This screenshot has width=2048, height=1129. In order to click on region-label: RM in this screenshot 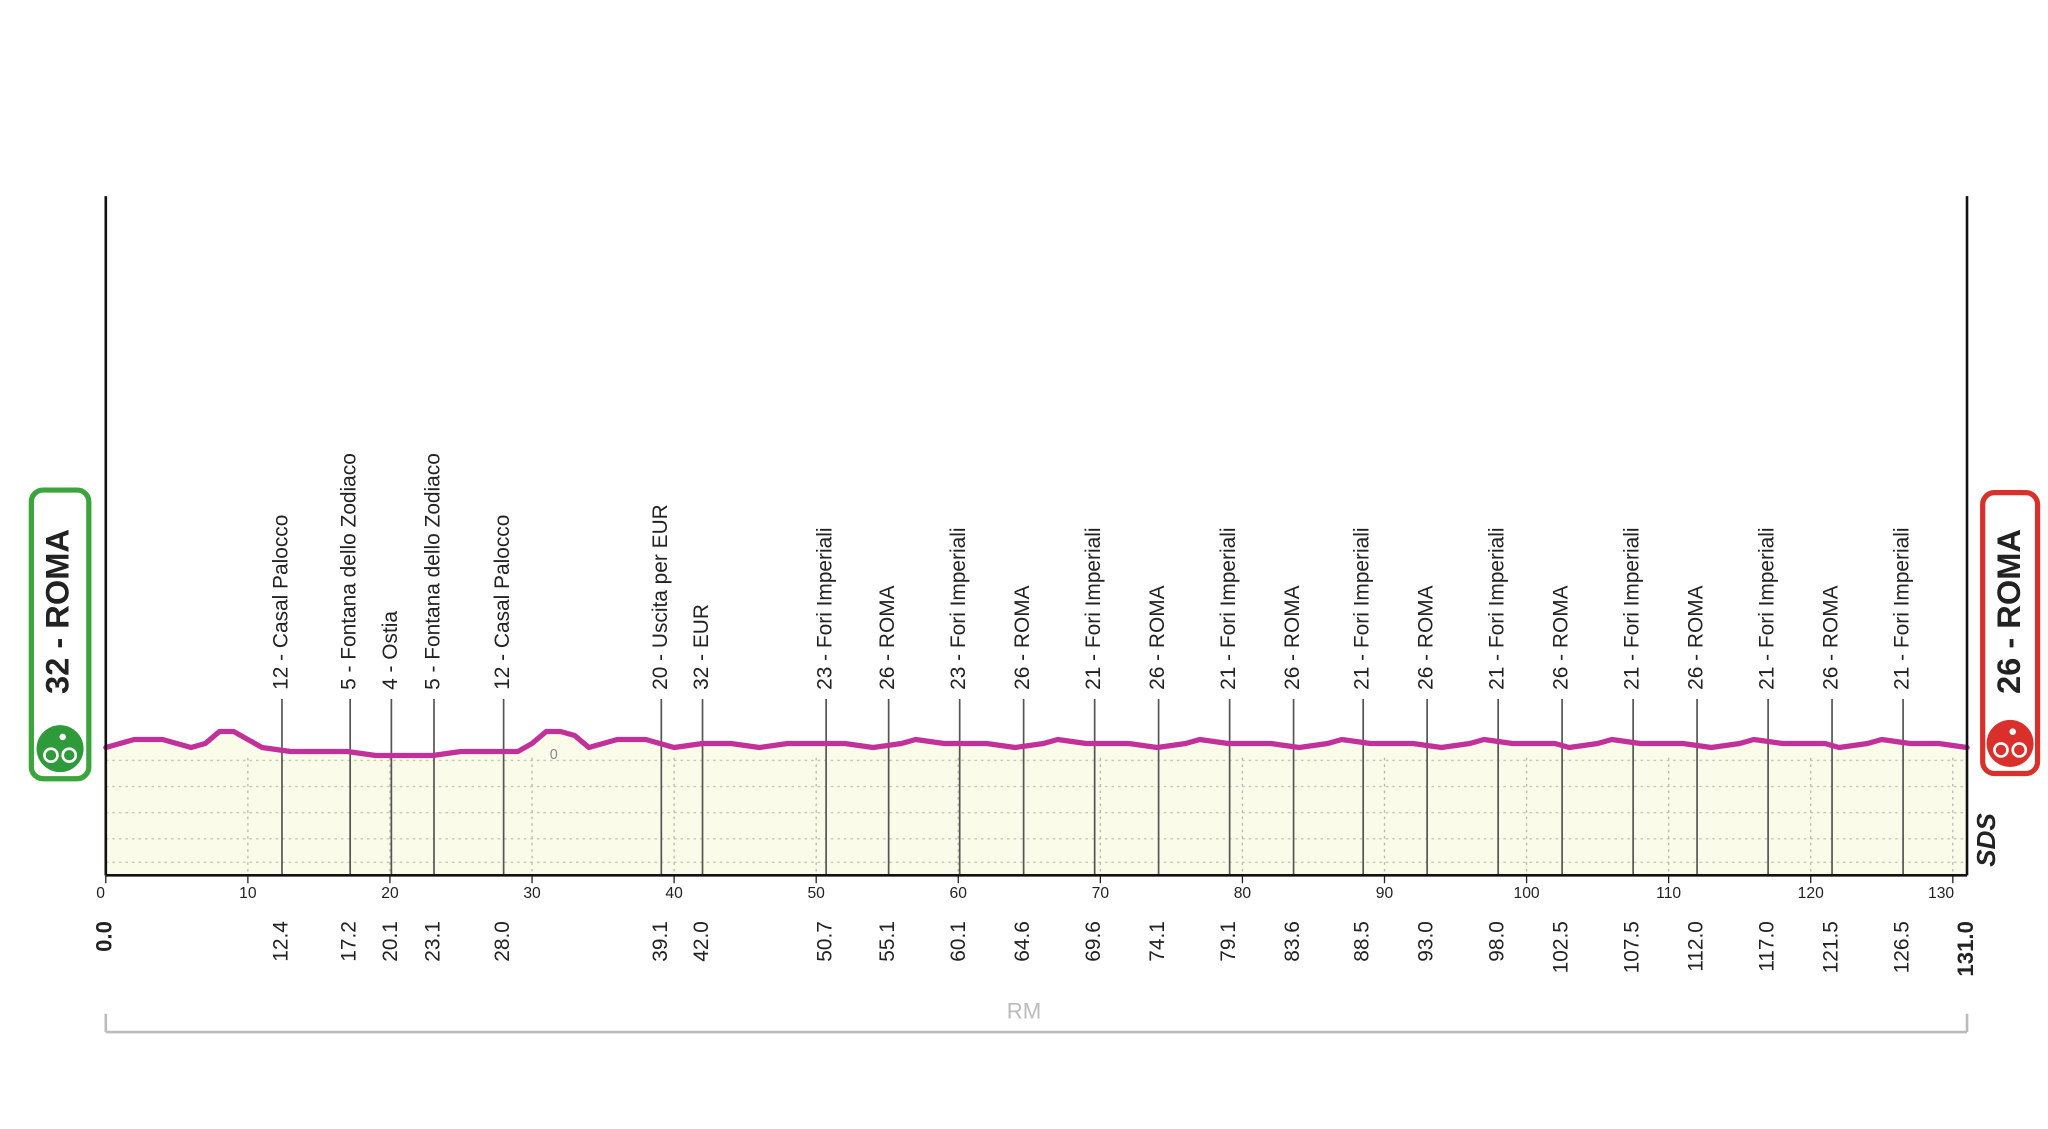, I will do `click(1024, 1010)`.